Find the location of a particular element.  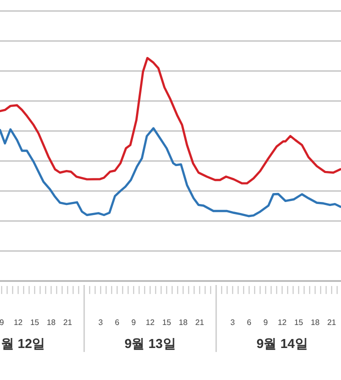

text: 월 12일 is located at coordinates (23, 343).